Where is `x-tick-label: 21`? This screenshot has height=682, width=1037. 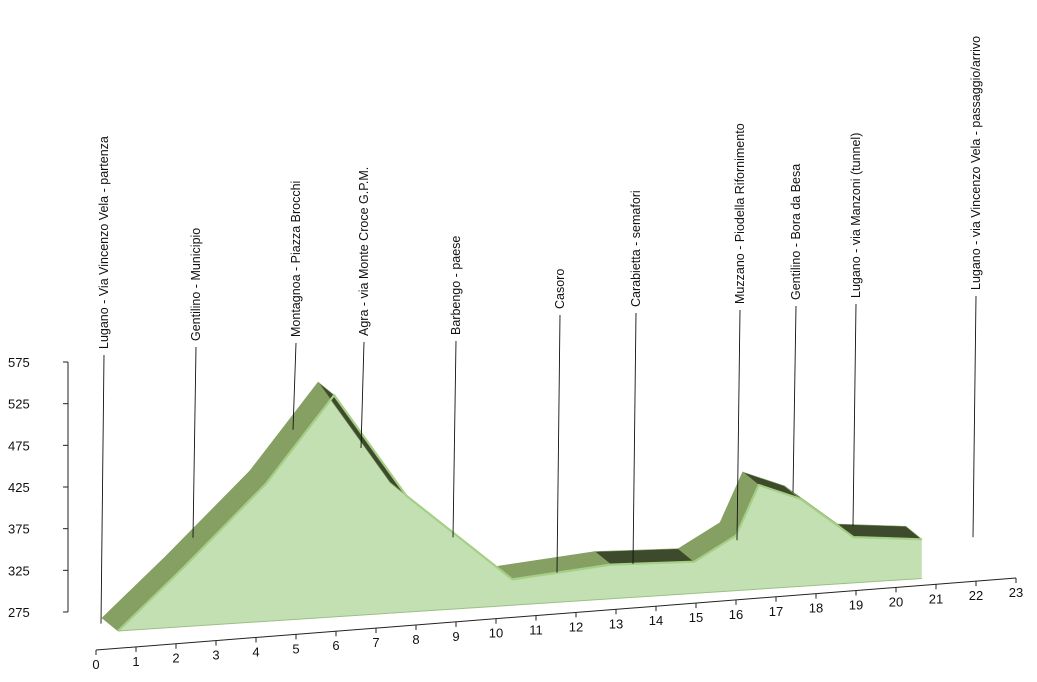
x-tick-label: 21 is located at coordinates (936, 598).